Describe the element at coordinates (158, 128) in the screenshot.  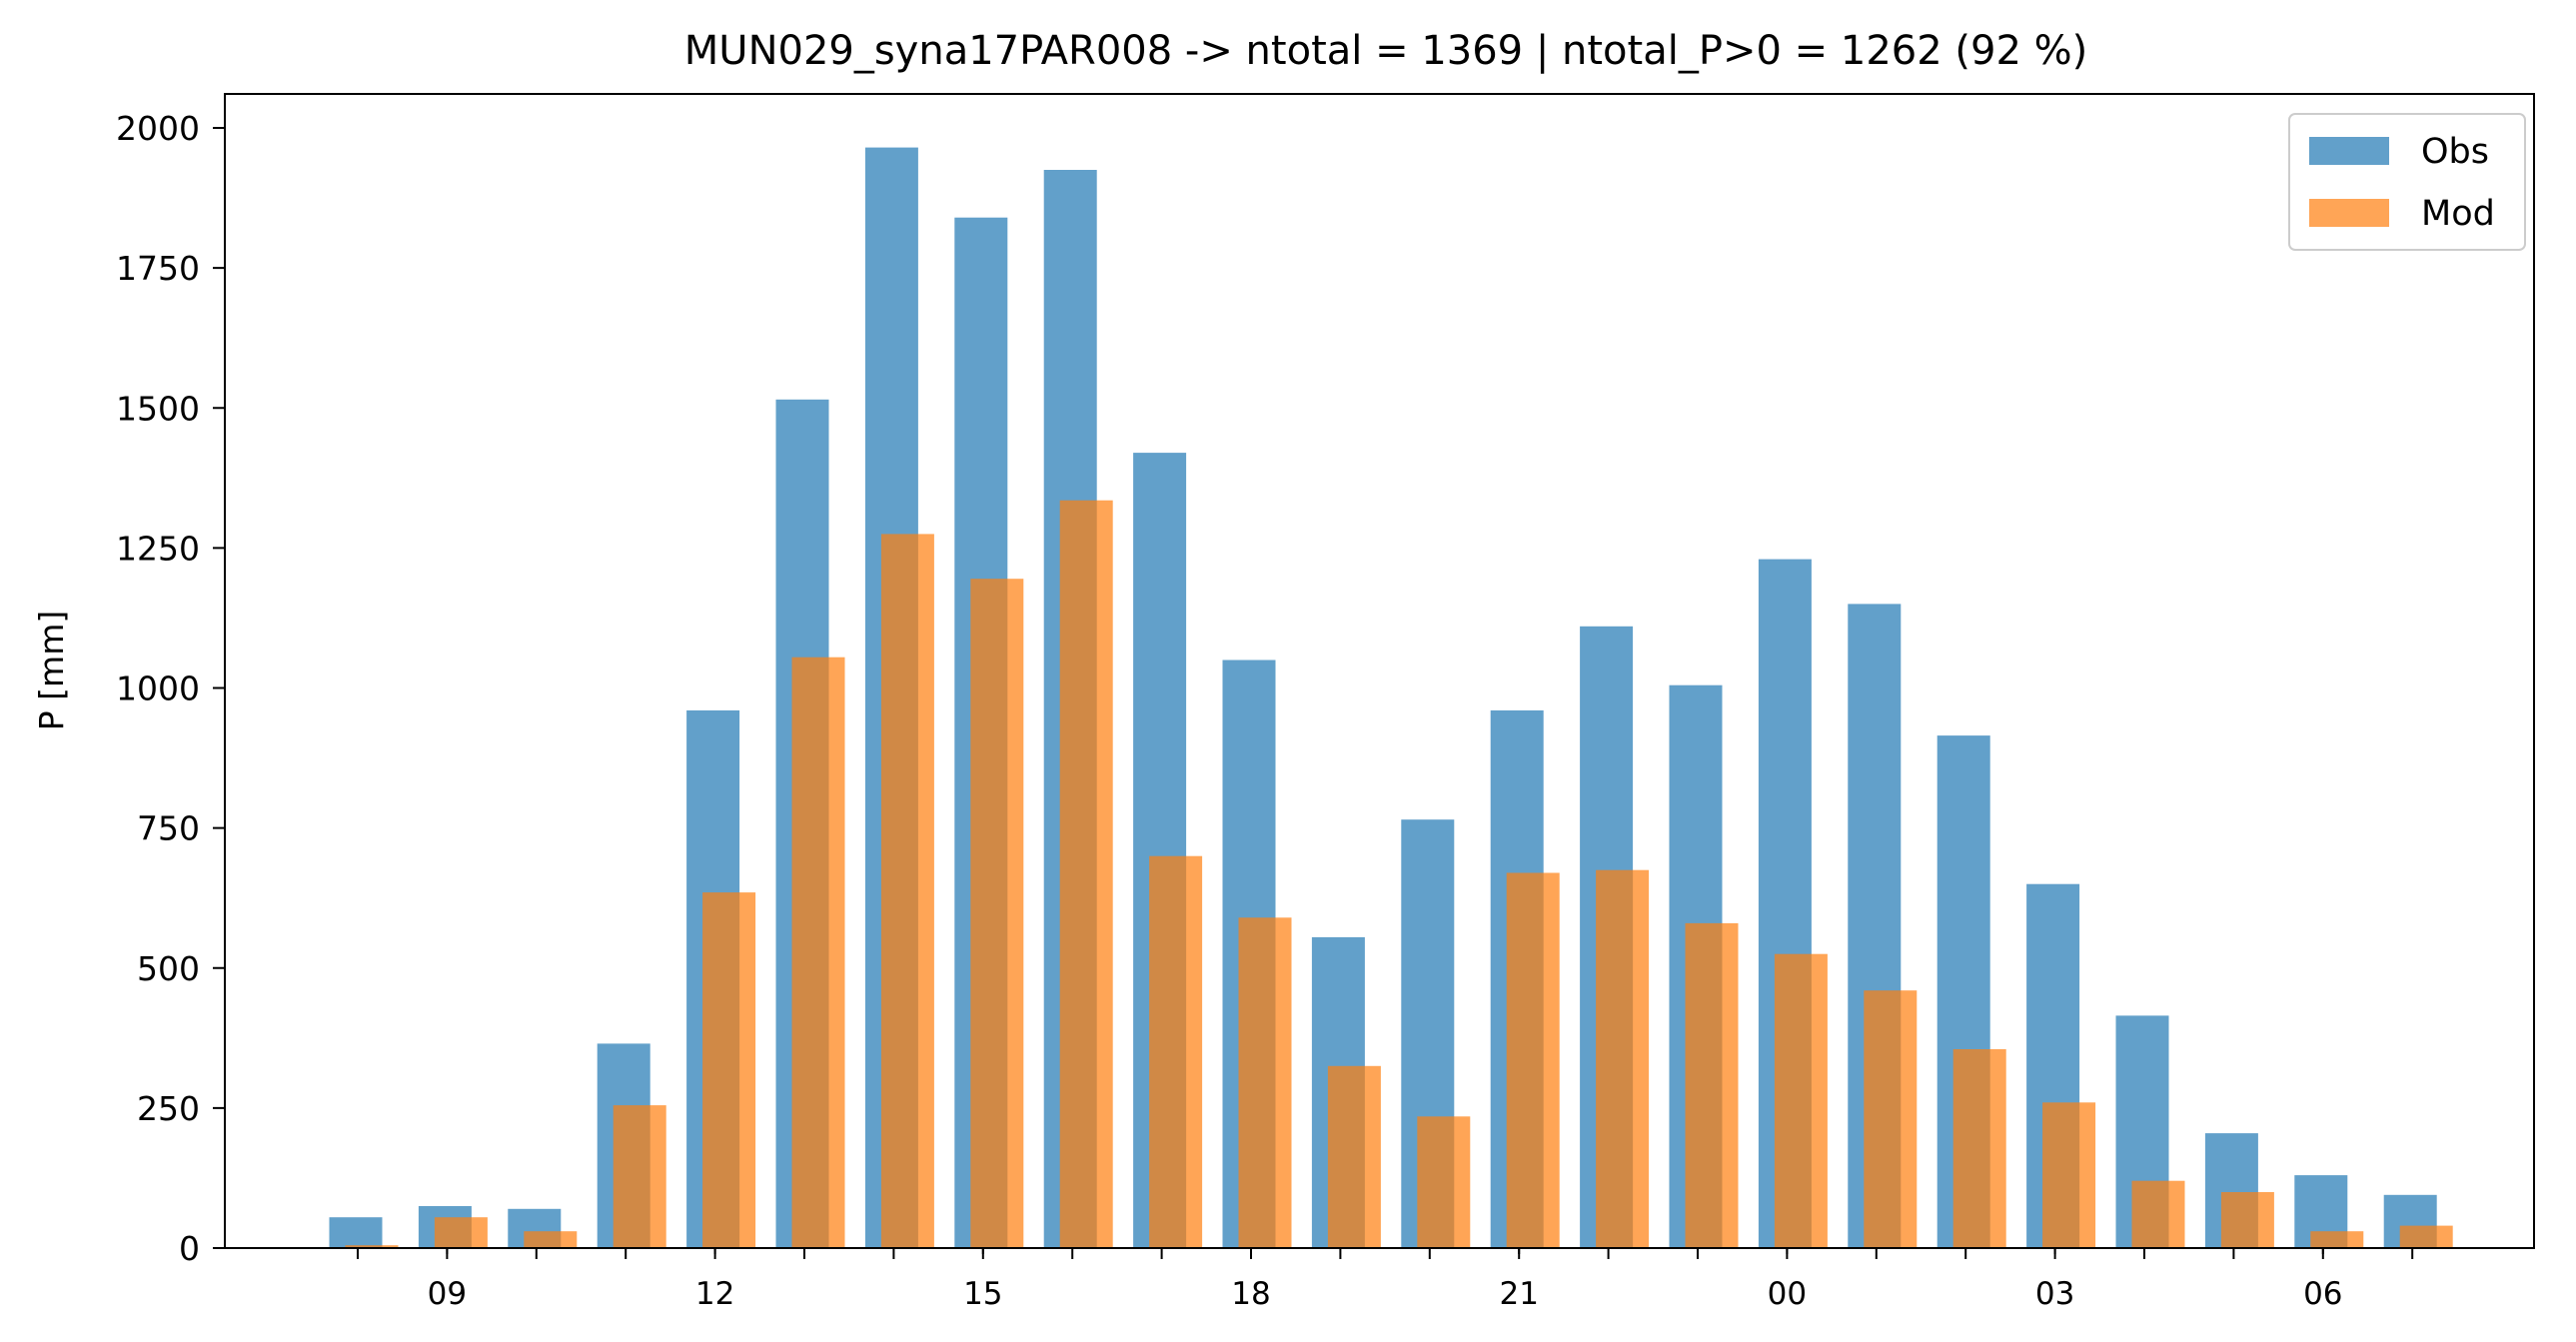
I see `y-tick-label: 2000` at that location.